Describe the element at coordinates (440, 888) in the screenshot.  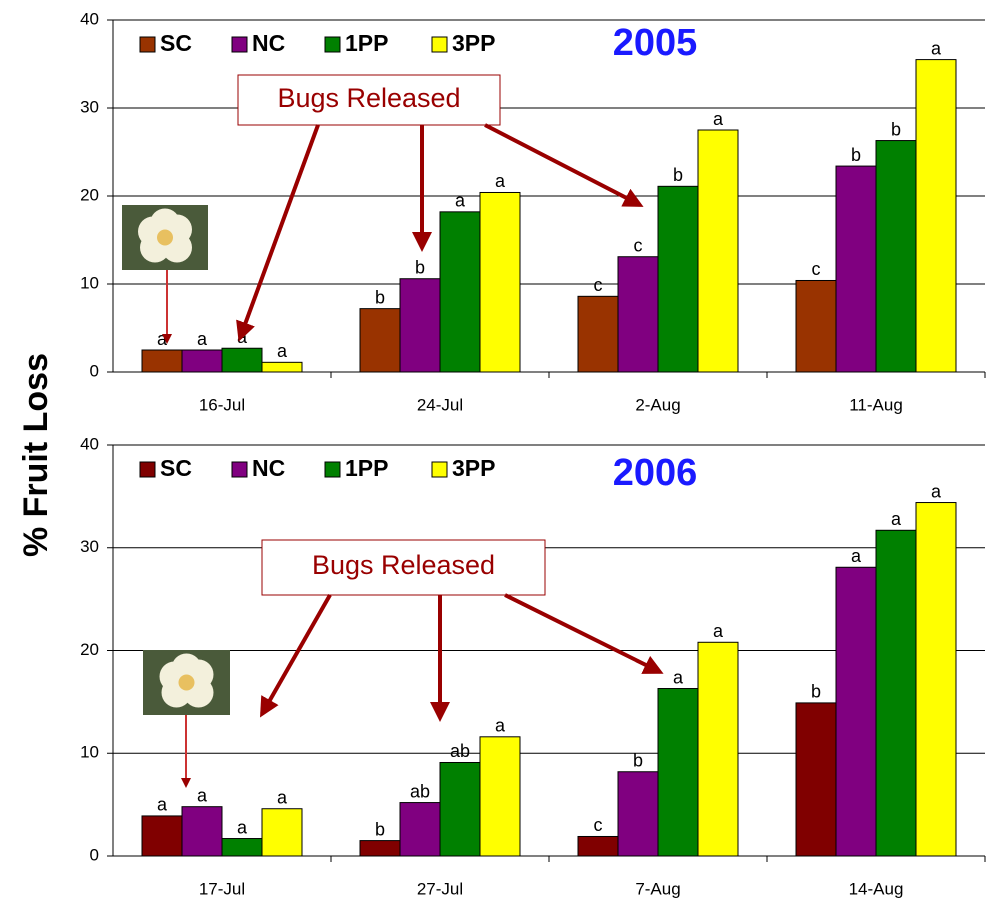
I see `x-tick-label: 27-Jul` at that location.